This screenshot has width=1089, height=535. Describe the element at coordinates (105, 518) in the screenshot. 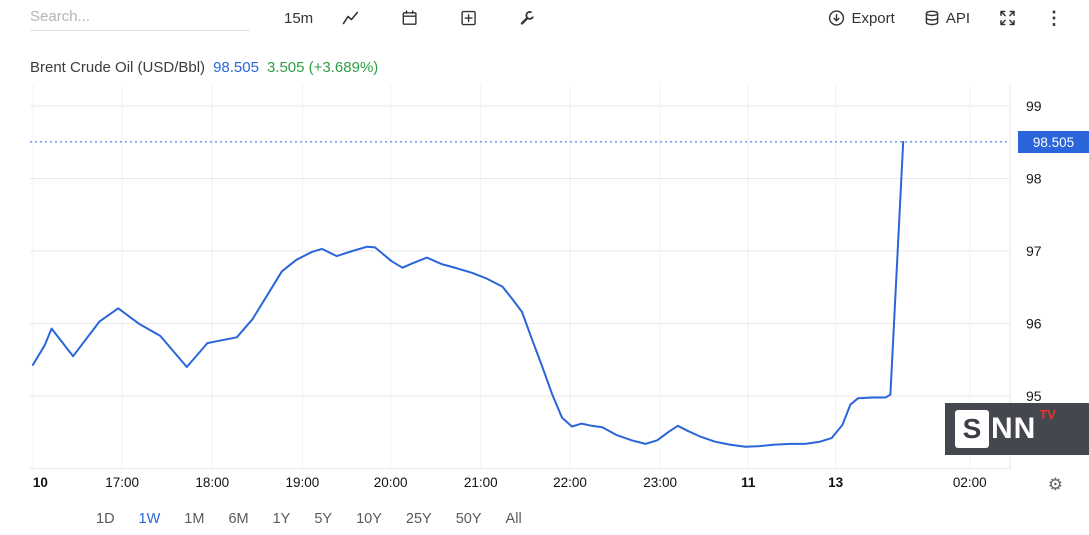

I see `timeframe-1d: 1D` at that location.